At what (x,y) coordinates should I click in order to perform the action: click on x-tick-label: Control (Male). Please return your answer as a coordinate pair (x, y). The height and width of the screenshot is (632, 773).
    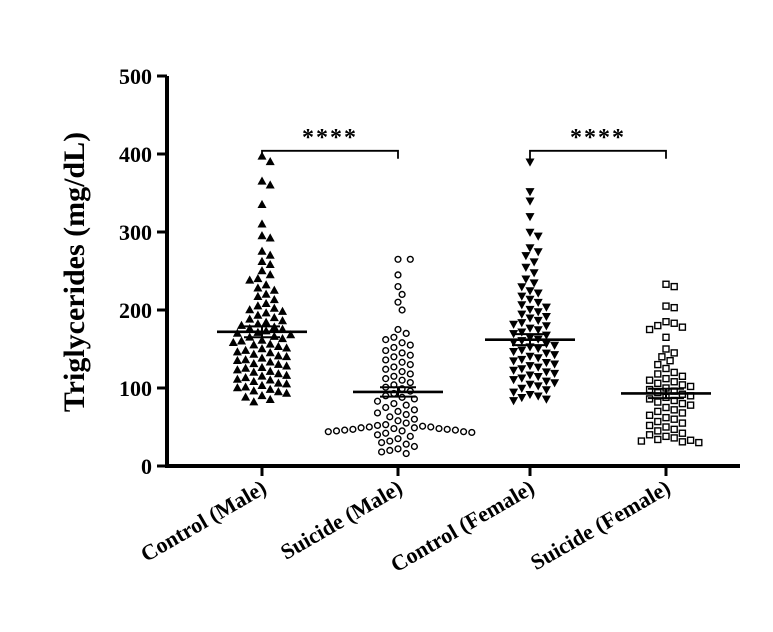
    Looking at the image, I should click on (203, 521).